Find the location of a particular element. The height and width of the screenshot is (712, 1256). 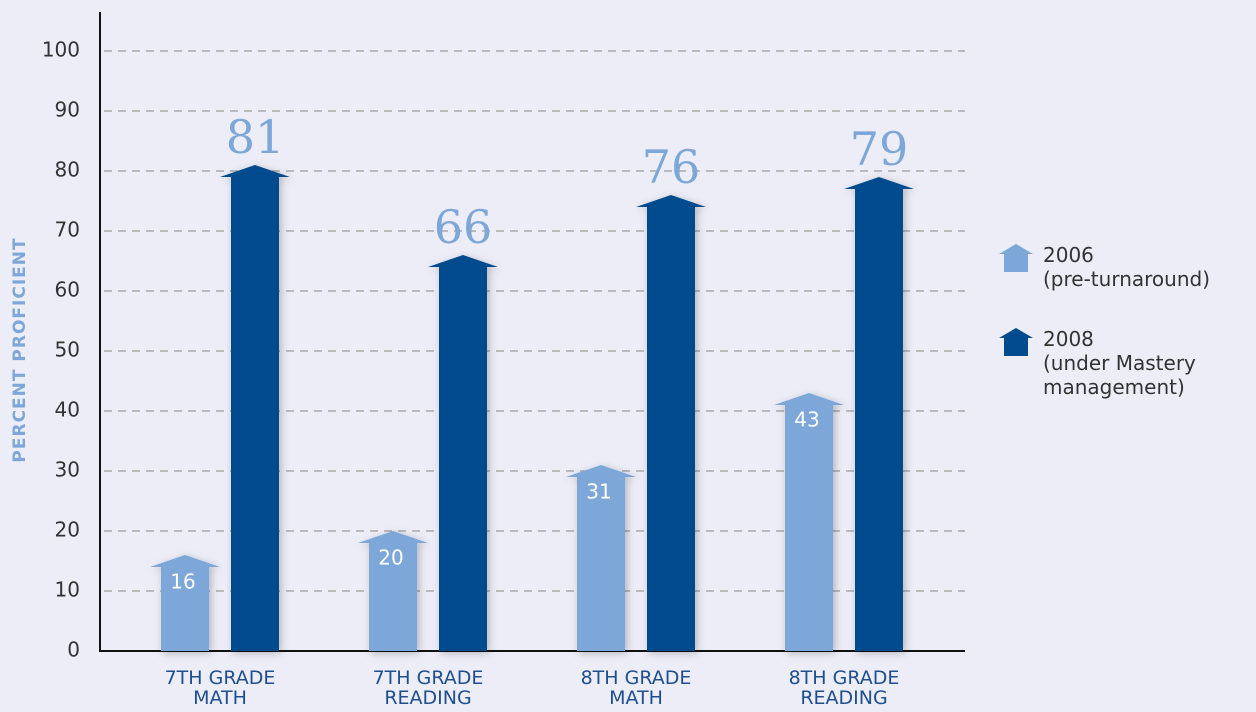

y-tick-label: 60 is located at coordinates (67, 290).